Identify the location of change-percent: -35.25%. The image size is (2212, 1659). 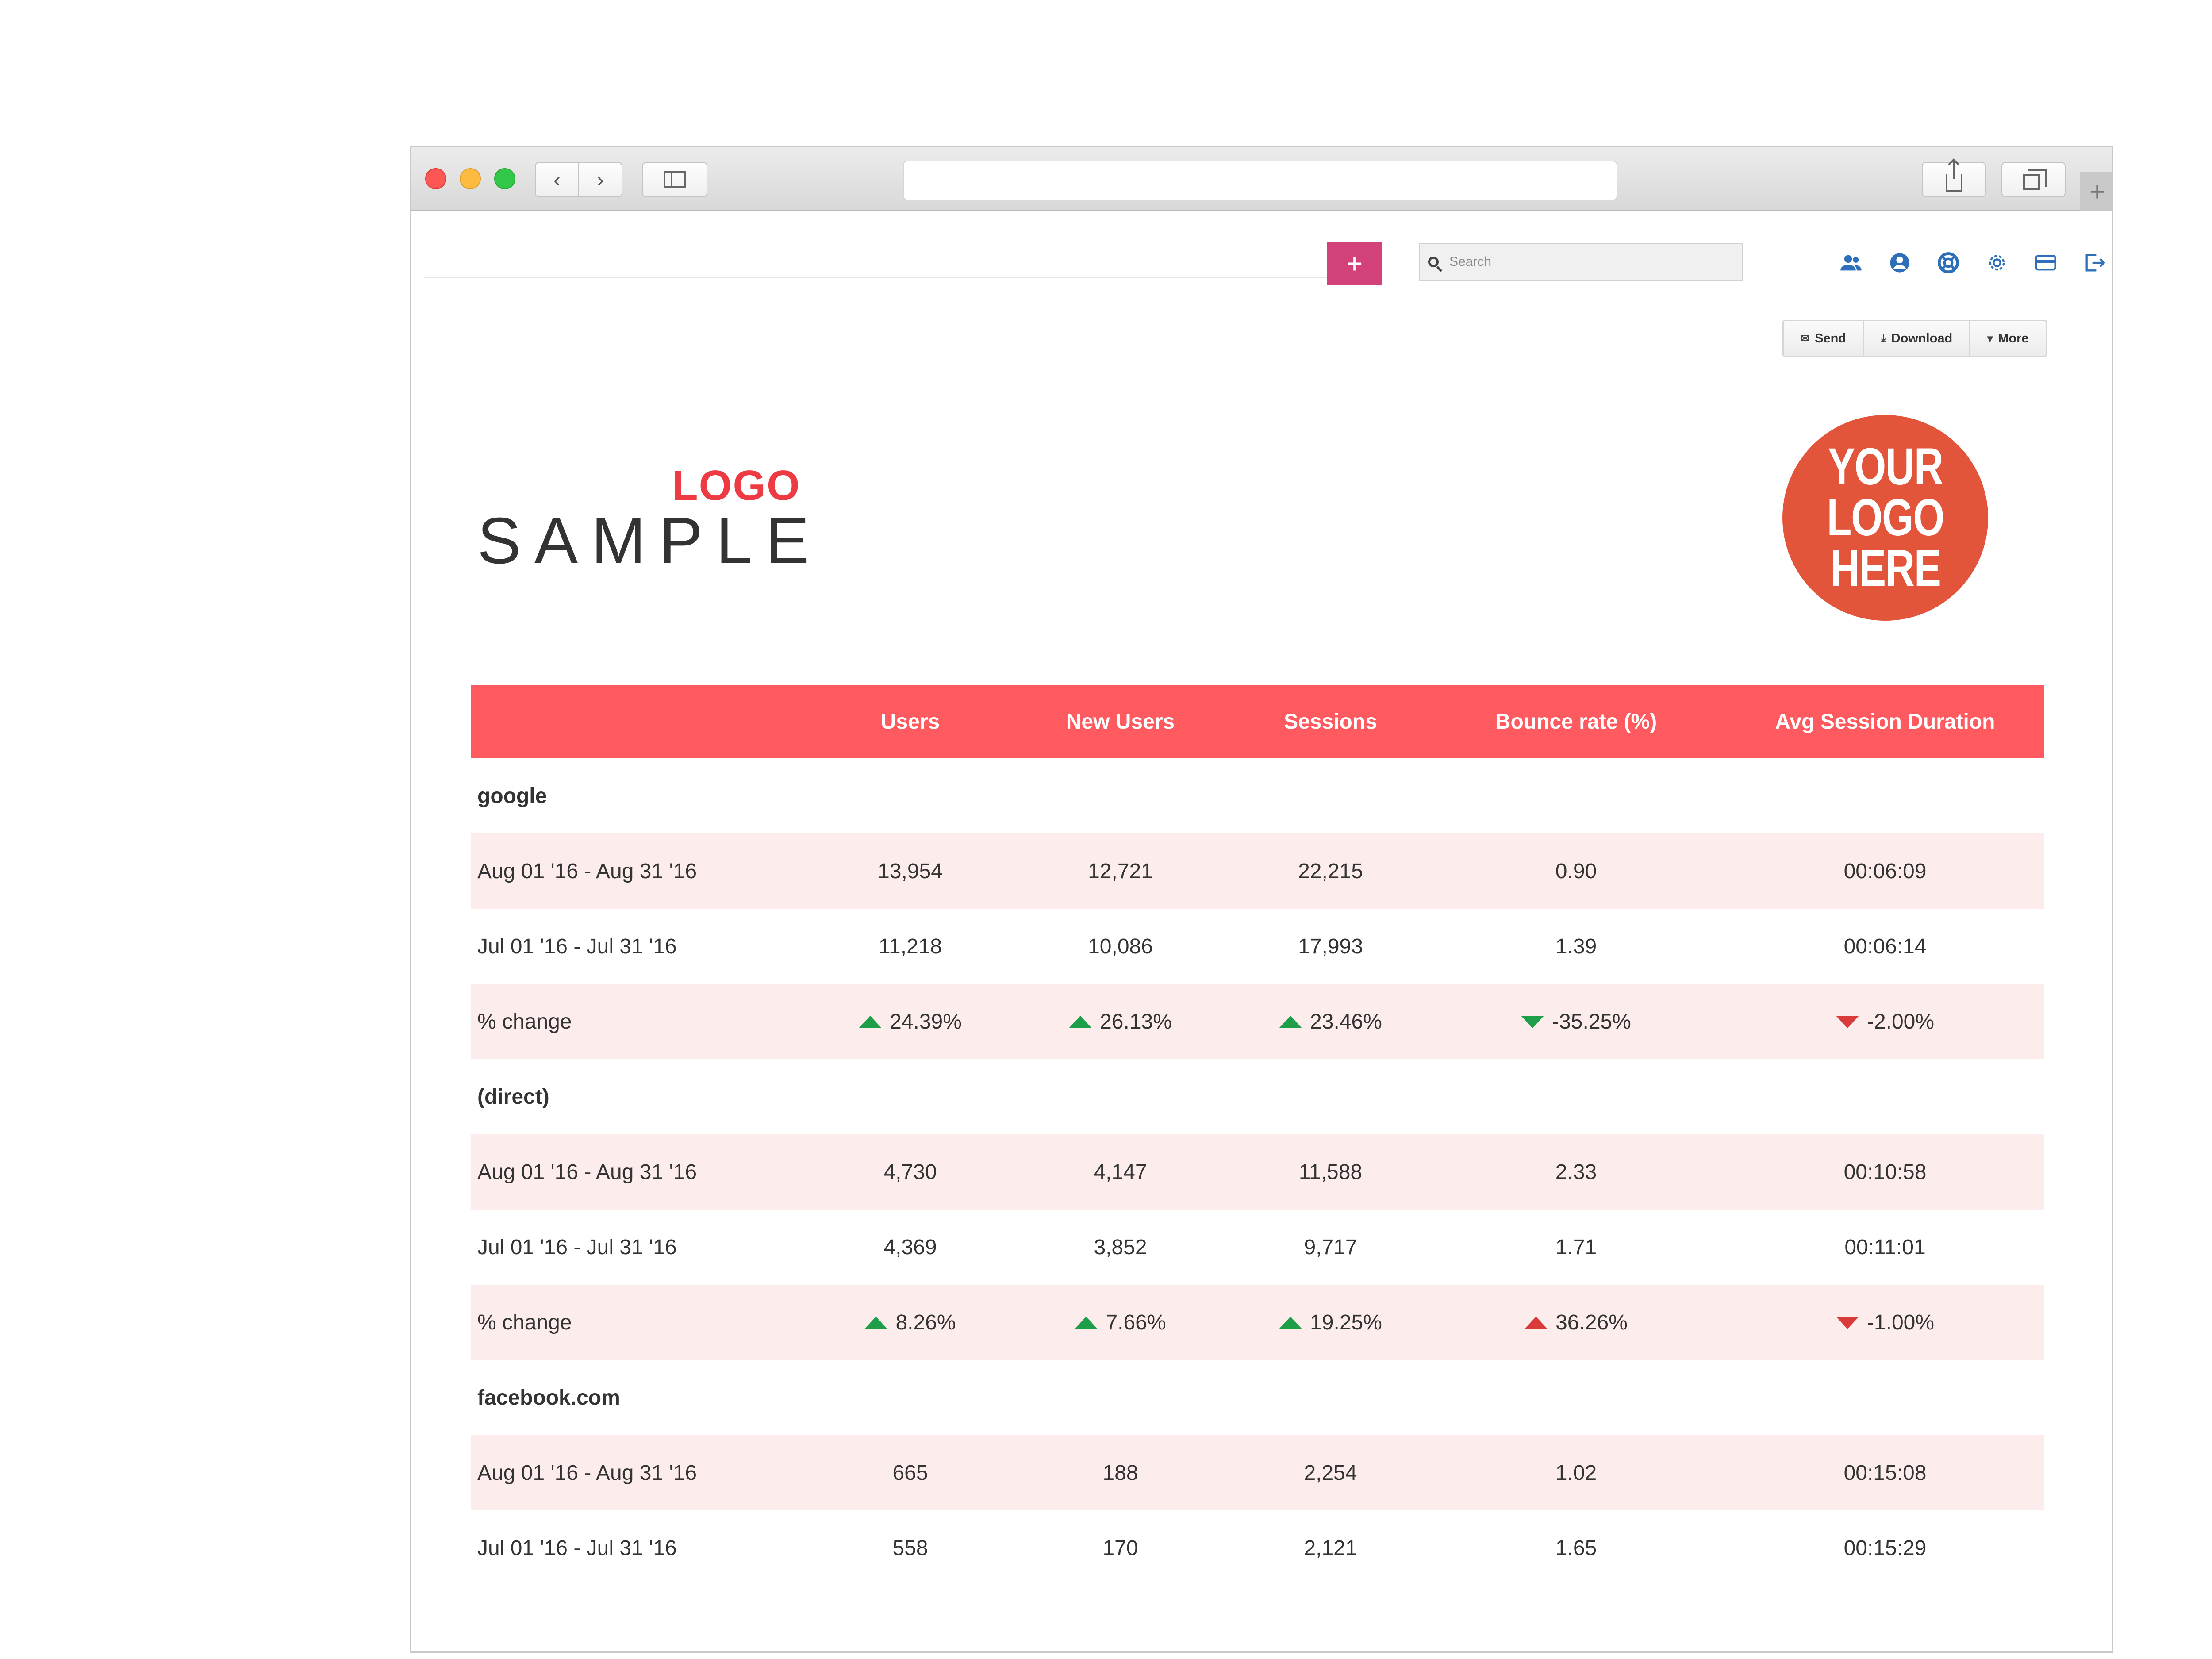
(1592, 1022).